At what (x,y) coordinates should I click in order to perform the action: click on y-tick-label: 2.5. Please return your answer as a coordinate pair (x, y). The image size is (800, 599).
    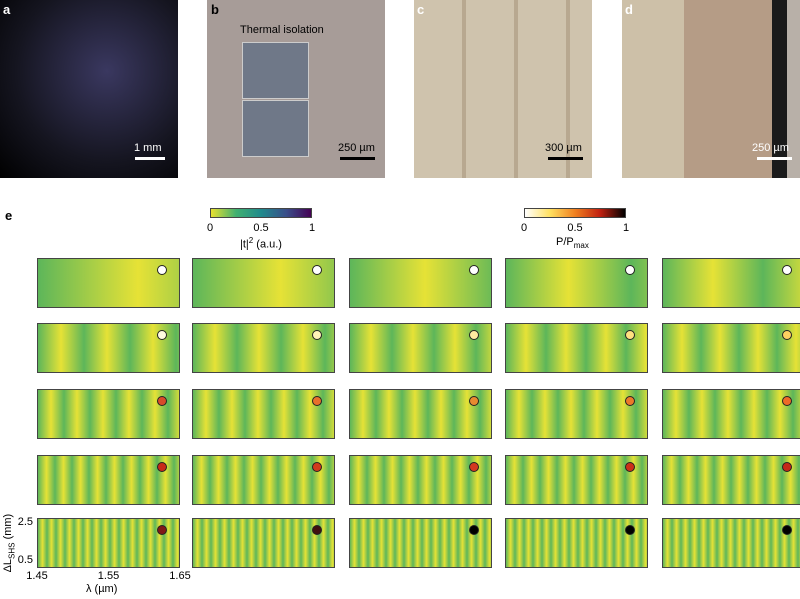
    Looking at the image, I should click on (25, 522).